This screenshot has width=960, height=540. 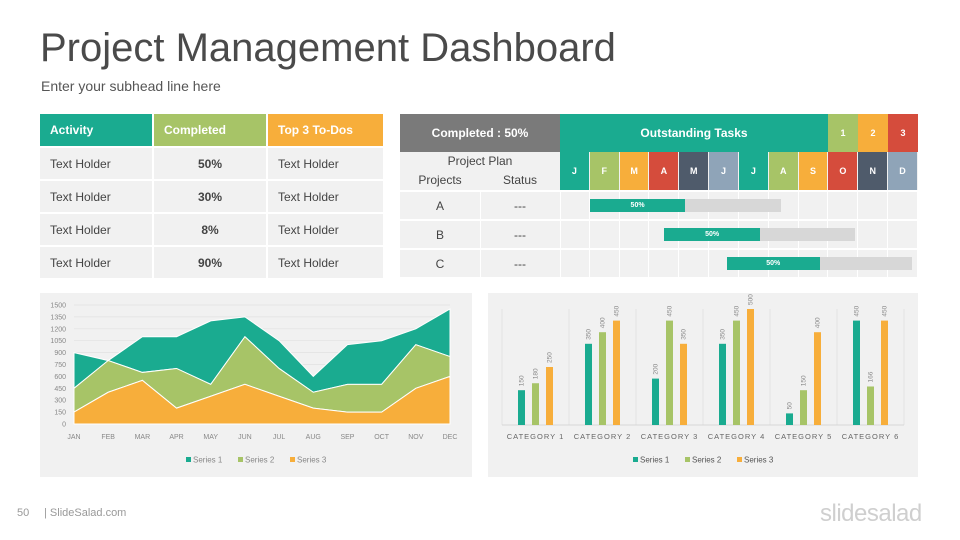 I want to click on legend-box-3: 3, so click(x=903, y=133).